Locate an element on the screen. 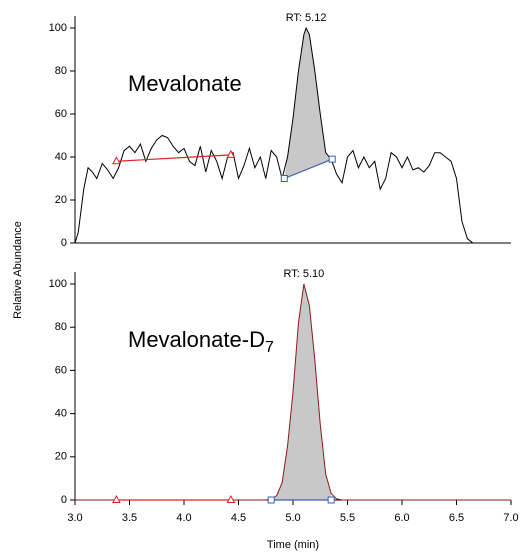 This screenshot has height=552, width=521. peak-label: RT: 5.10 is located at coordinates (304, 274).